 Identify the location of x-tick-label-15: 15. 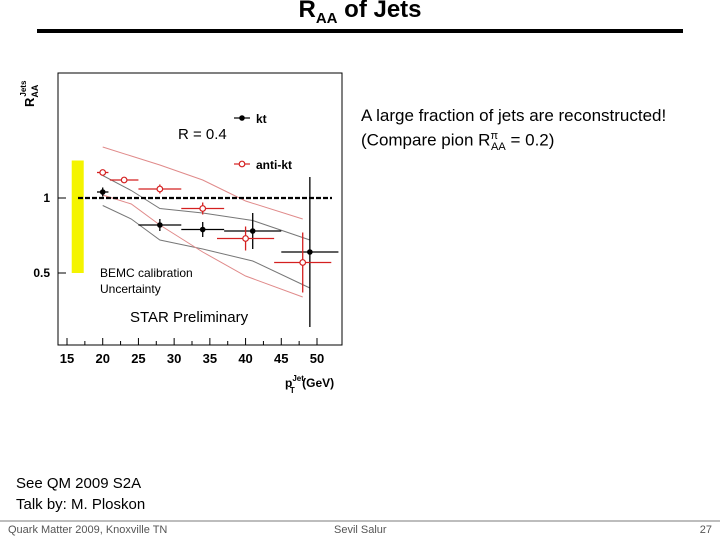
(67, 358).